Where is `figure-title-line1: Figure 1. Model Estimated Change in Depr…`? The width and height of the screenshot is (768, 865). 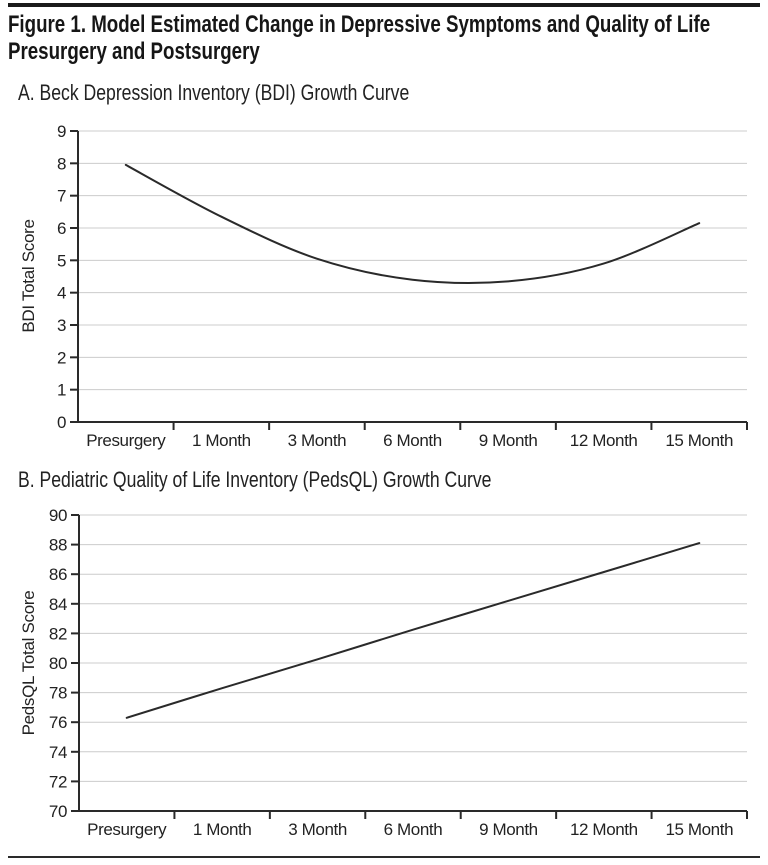 figure-title-line1: Figure 1. Model Estimated Change in Depr… is located at coordinates (359, 24).